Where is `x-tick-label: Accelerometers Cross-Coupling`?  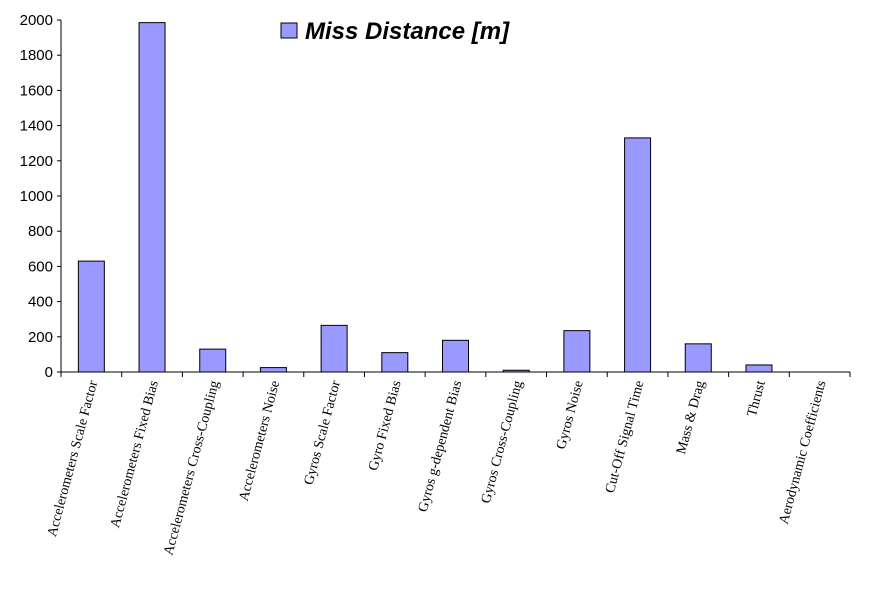
x-tick-label: Accelerometers Cross-Coupling is located at coordinates (192, 468).